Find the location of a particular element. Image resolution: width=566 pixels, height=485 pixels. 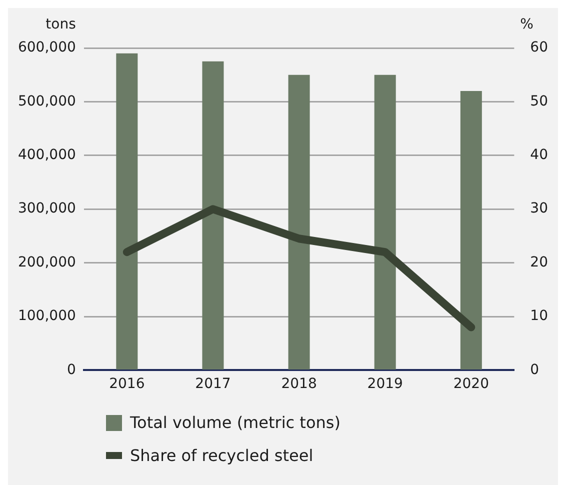

legend-label: Total volume (metric tons) is located at coordinates (235, 422).